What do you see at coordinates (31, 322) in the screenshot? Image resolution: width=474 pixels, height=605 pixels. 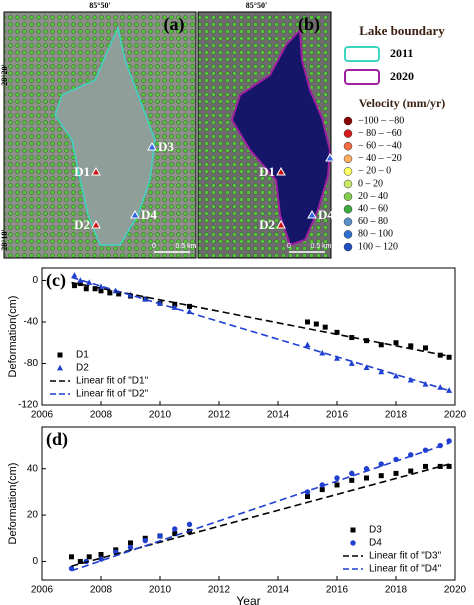 I see `y-tick-label: -40` at bounding box center [31, 322].